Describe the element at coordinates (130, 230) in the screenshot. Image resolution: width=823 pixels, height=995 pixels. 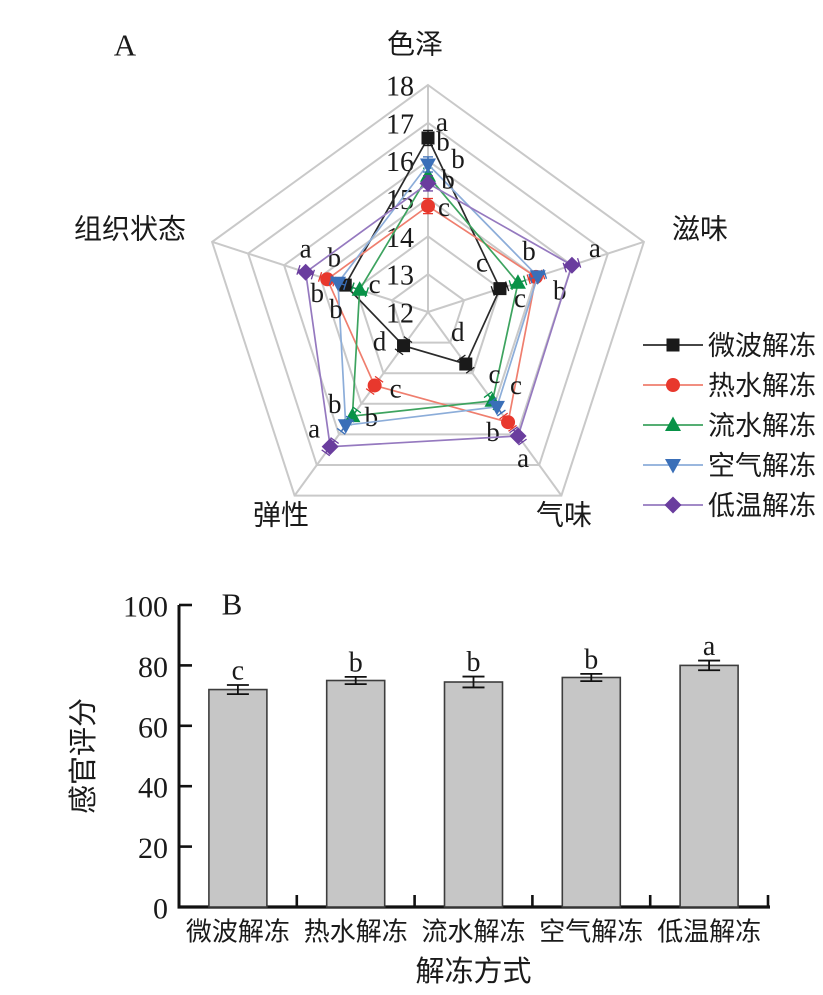
I see `radar-axis-label: 组织状态` at that location.